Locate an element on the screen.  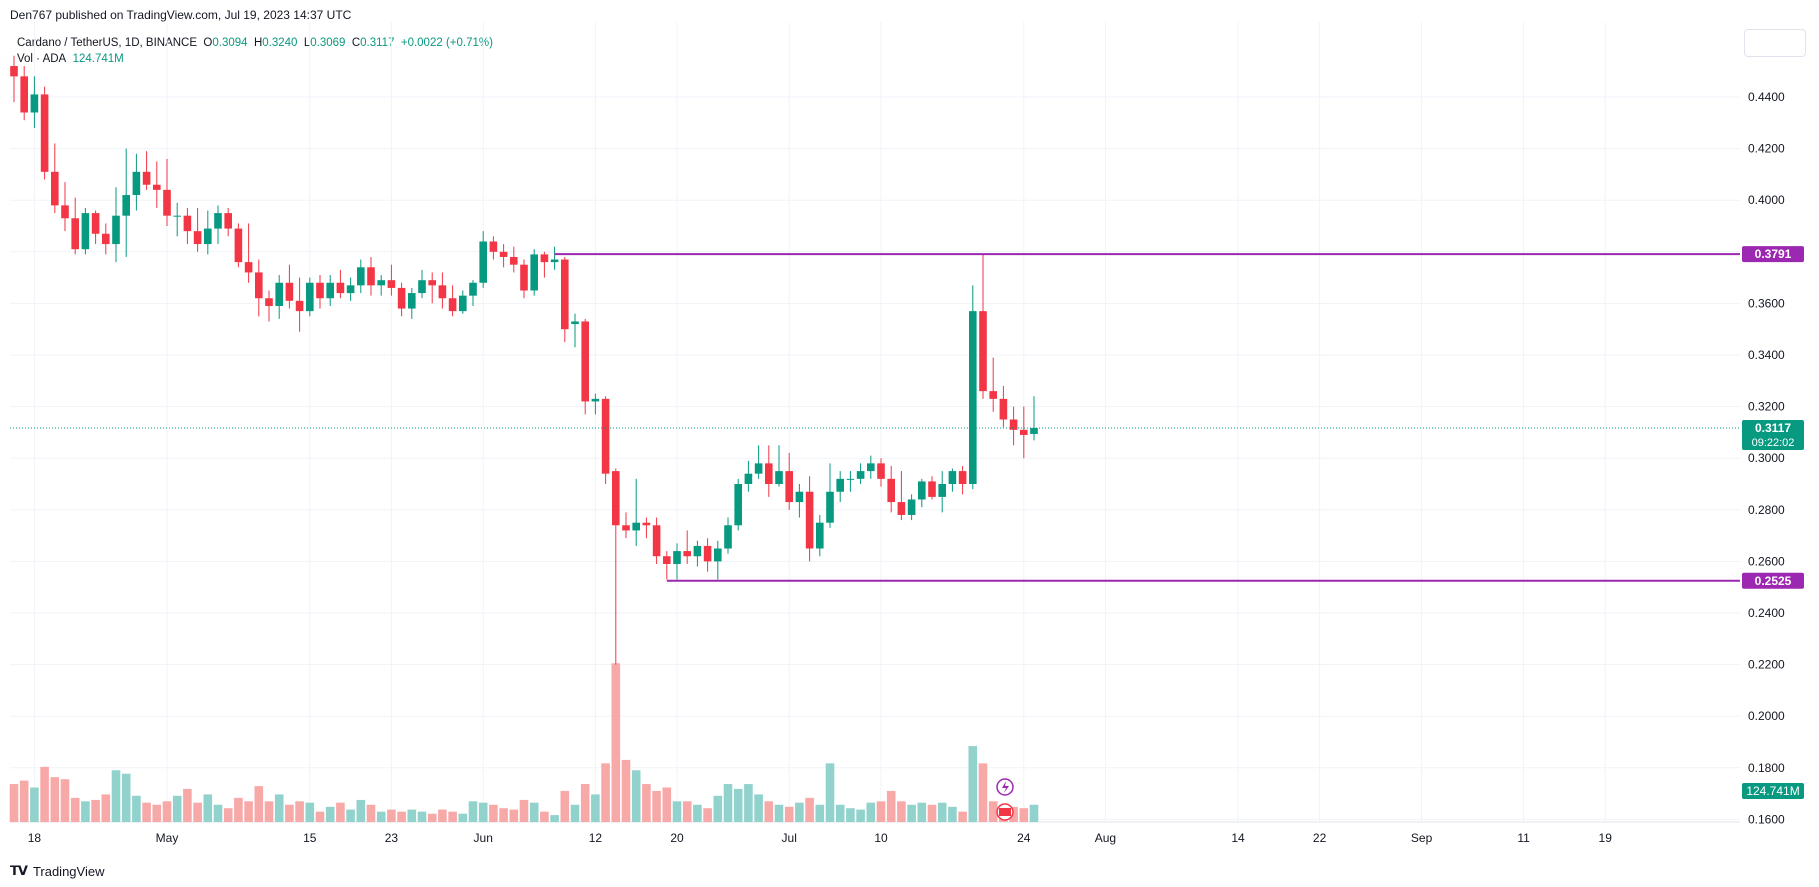
low-label: L is located at coordinates (307, 43).